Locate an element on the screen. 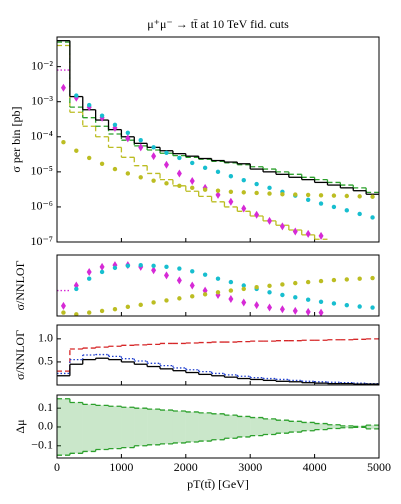 The image size is (401, 504). x-axis-label: pT(tt̄) [GeV] is located at coordinates (218, 484).